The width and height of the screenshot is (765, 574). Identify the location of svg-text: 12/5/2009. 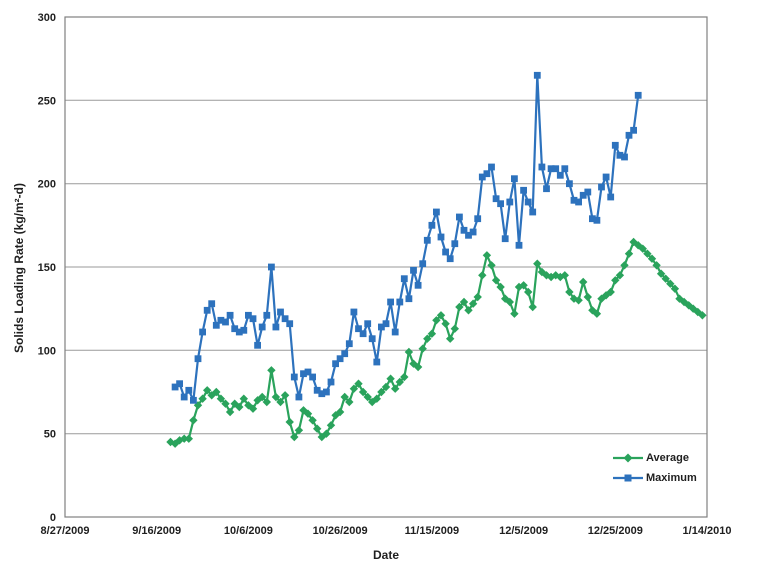
(523, 531).